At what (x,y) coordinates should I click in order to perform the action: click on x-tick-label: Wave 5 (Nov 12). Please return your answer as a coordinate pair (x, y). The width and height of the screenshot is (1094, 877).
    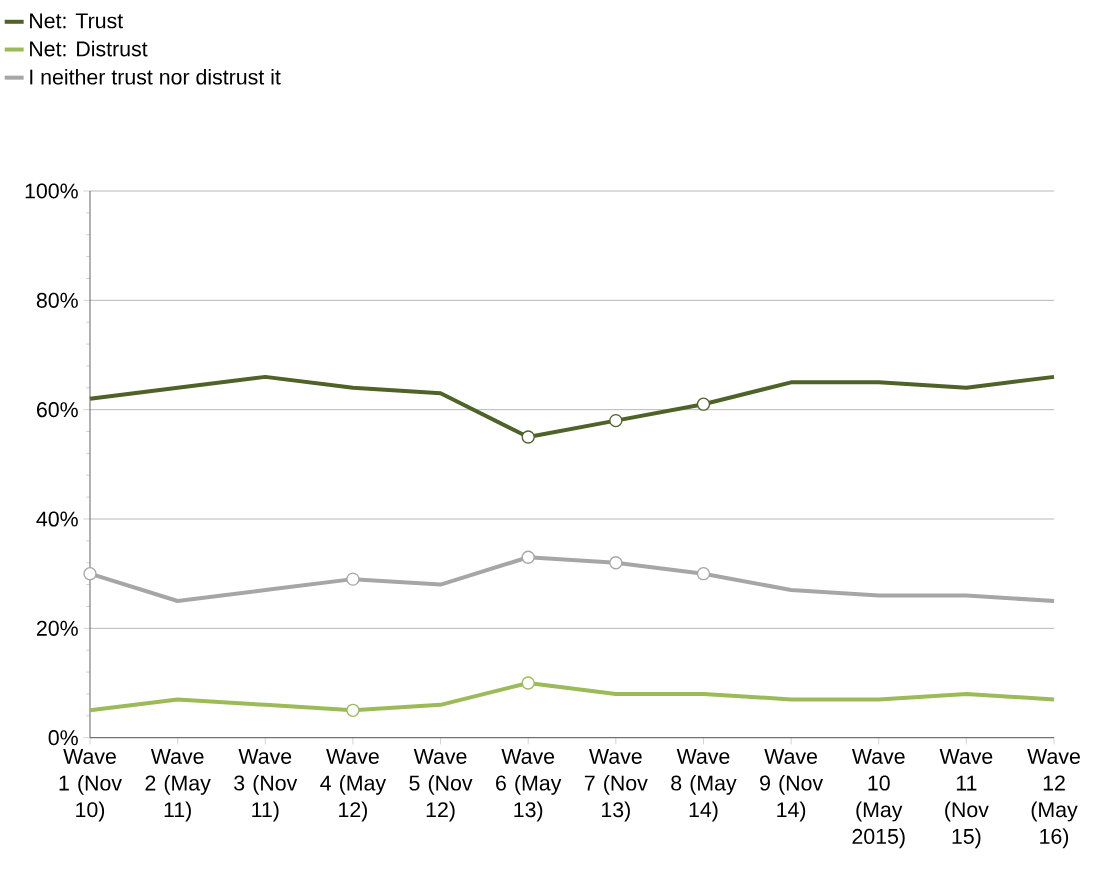
    Looking at the image, I should click on (441, 785).